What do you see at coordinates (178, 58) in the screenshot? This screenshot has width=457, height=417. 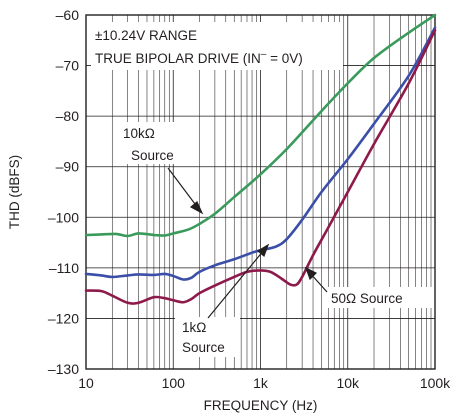 I see `header-line-2-main: TRUE BIPOLAR DRIVE (IN` at bounding box center [178, 58].